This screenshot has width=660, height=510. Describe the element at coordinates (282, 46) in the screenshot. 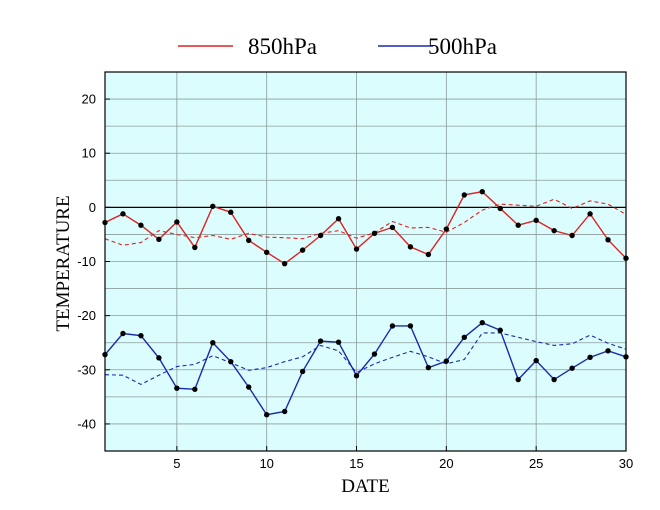

I see `legend-label-850hPa: 850hPa` at that location.